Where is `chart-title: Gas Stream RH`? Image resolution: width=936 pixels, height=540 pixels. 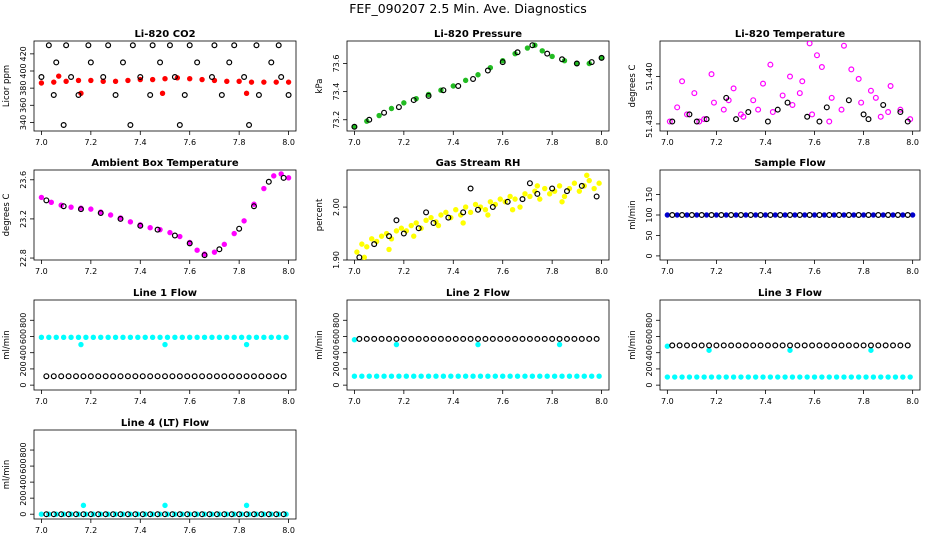 chart-title: Gas Stream RH is located at coordinates (478, 163).